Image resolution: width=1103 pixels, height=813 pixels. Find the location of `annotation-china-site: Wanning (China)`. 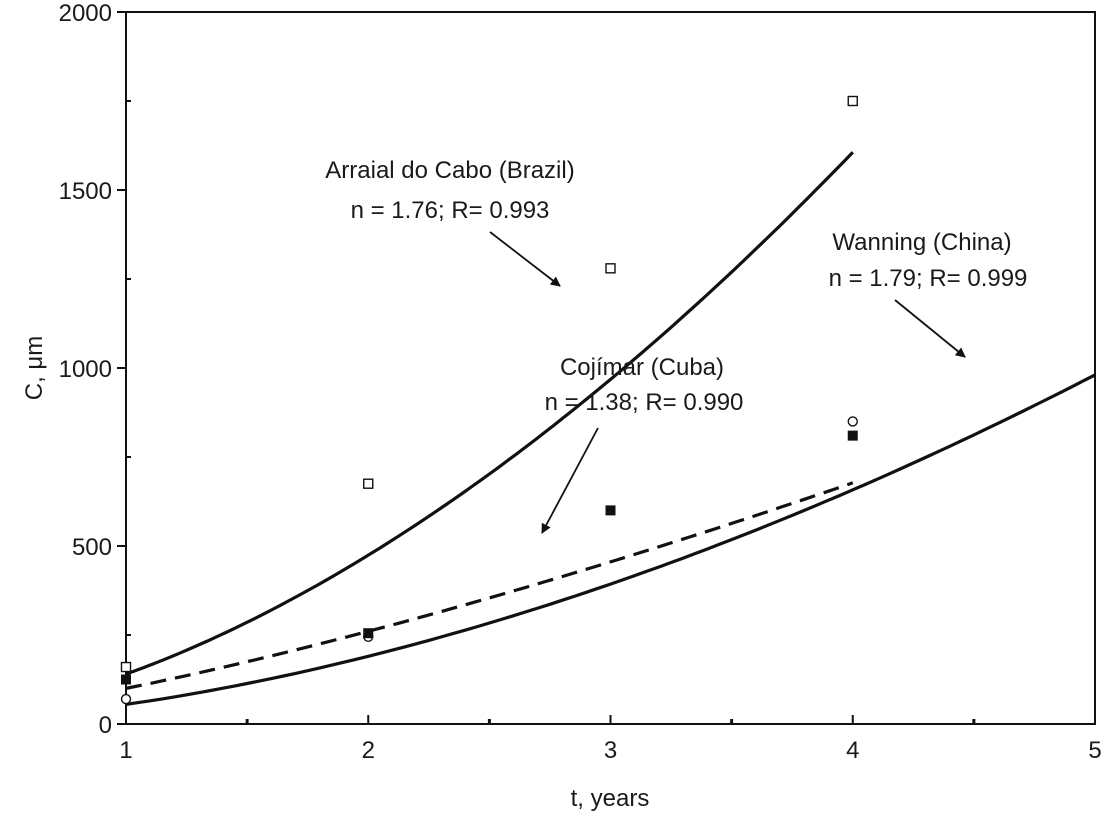

annotation-china-site: Wanning (China) is located at coordinates (921, 242).